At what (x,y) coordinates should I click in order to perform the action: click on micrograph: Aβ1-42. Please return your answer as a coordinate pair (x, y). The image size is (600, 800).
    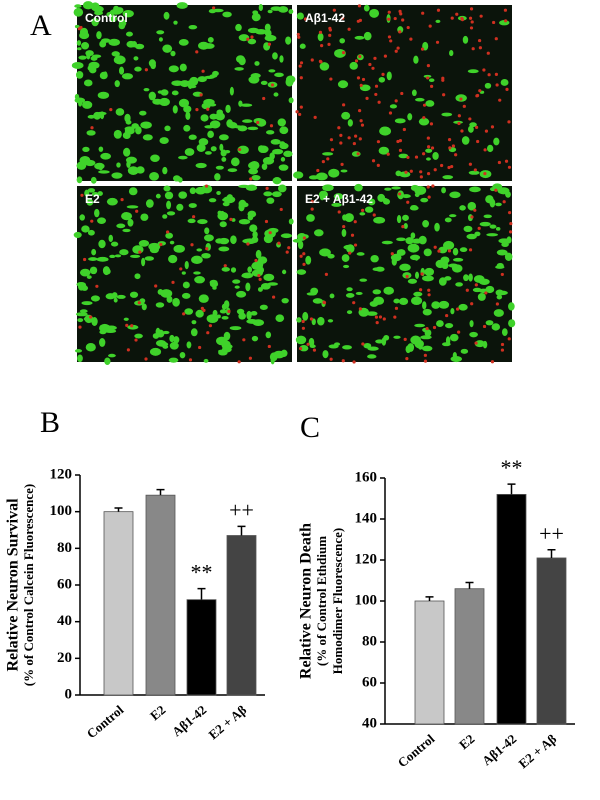
    Looking at the image, I should click on (402, 92).